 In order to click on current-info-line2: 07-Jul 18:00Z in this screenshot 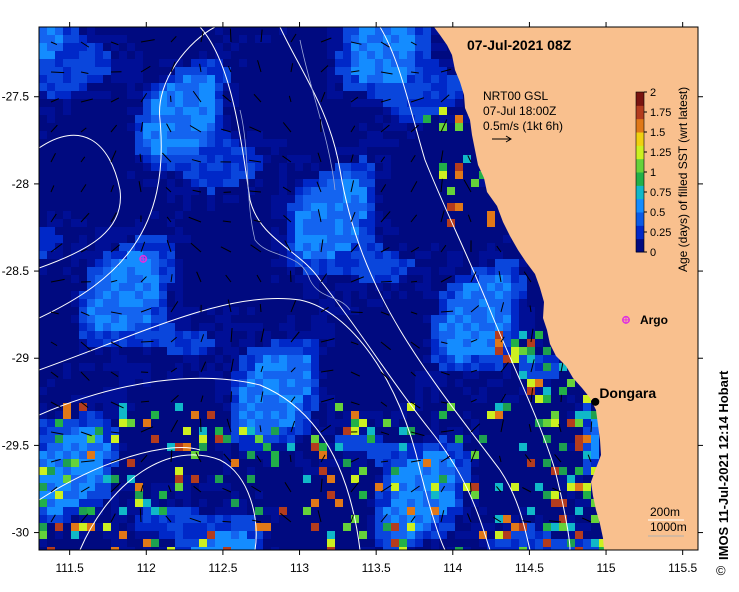, I will do `click(519, 111)`.